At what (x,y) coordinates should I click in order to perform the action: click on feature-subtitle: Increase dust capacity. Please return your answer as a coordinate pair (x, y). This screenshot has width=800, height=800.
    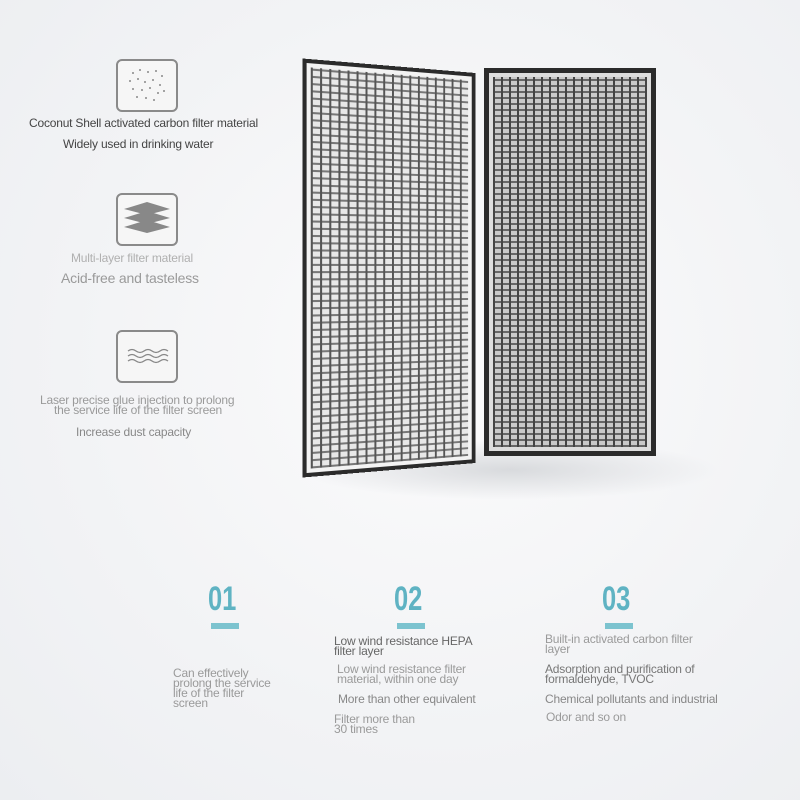
    Looking at the image, I should click on (133, 432).